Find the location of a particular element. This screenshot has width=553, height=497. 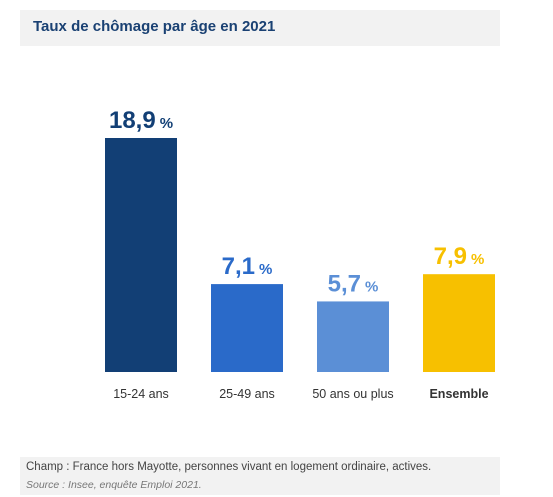

data-label-25-49-ans: 7,1% is located at coordinates (247, 266).